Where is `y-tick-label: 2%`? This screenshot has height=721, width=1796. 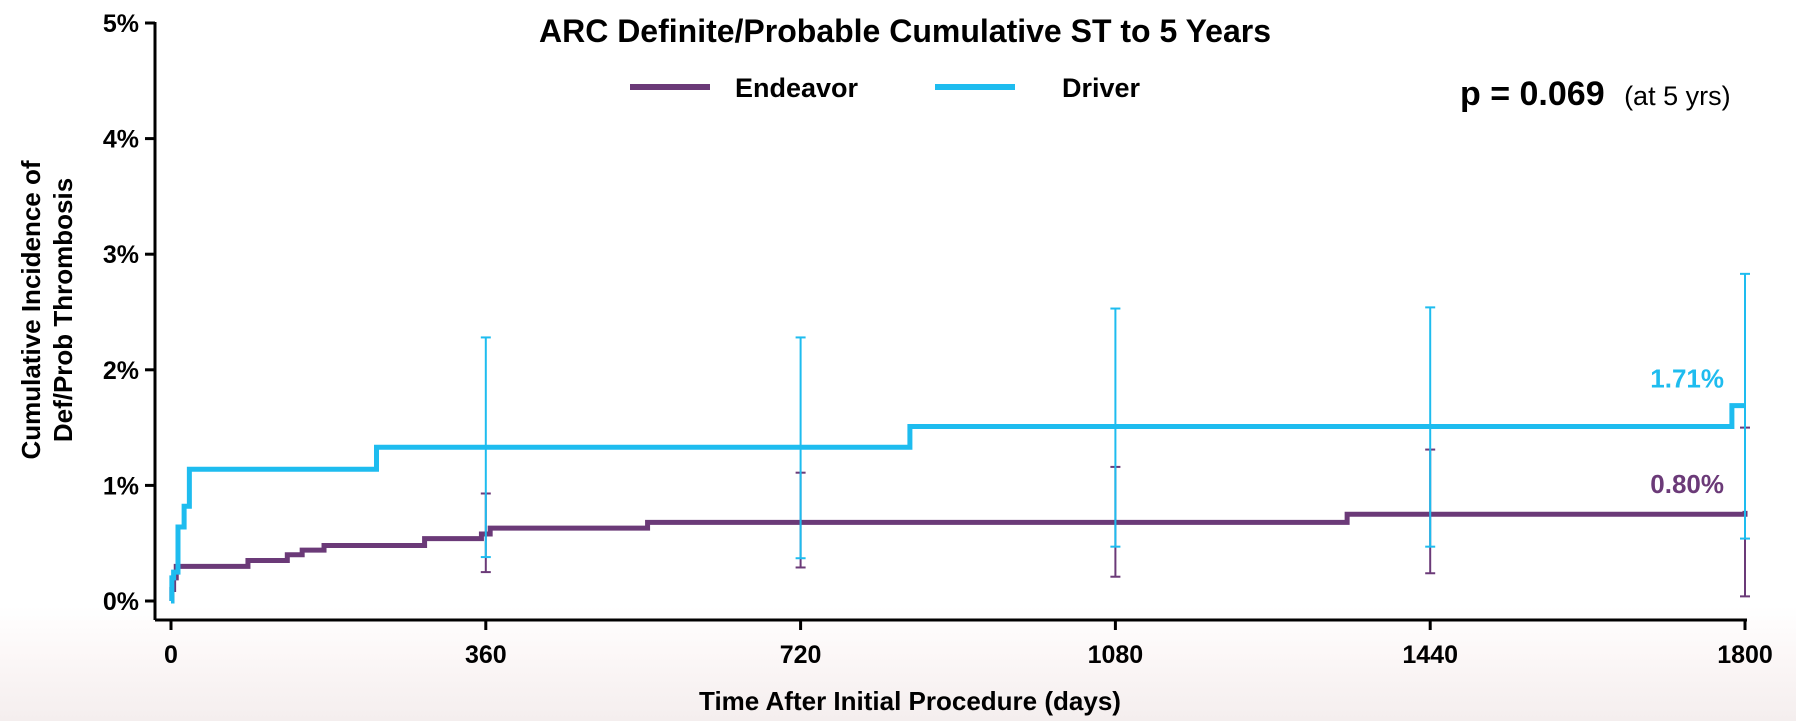
y-tick-label: 2% is located at coordinates (121, 371).